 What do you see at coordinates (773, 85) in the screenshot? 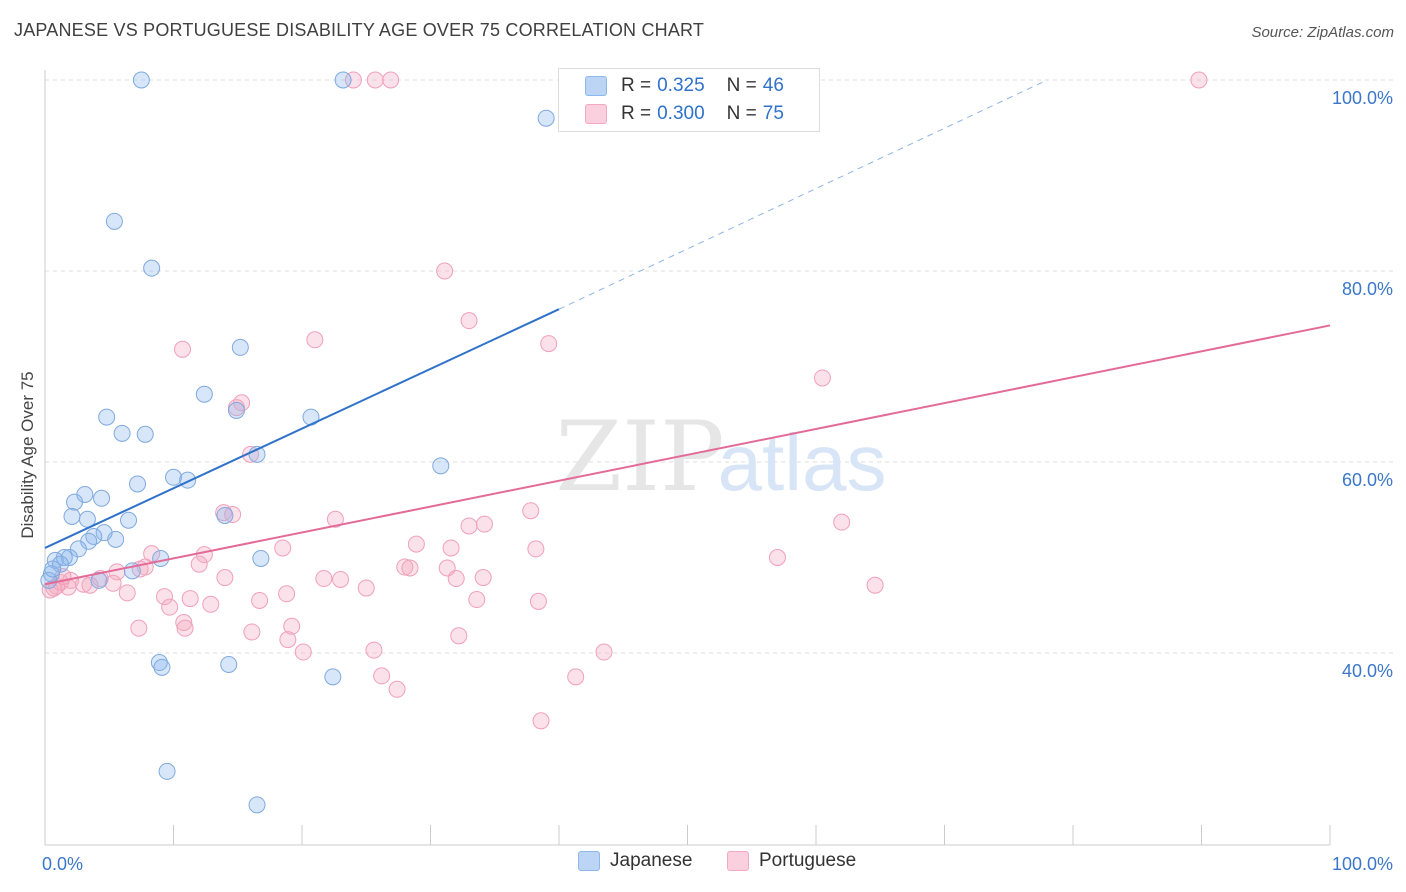
I see `legend-n-value-japanese: 46` at bounding box center [773, 85].